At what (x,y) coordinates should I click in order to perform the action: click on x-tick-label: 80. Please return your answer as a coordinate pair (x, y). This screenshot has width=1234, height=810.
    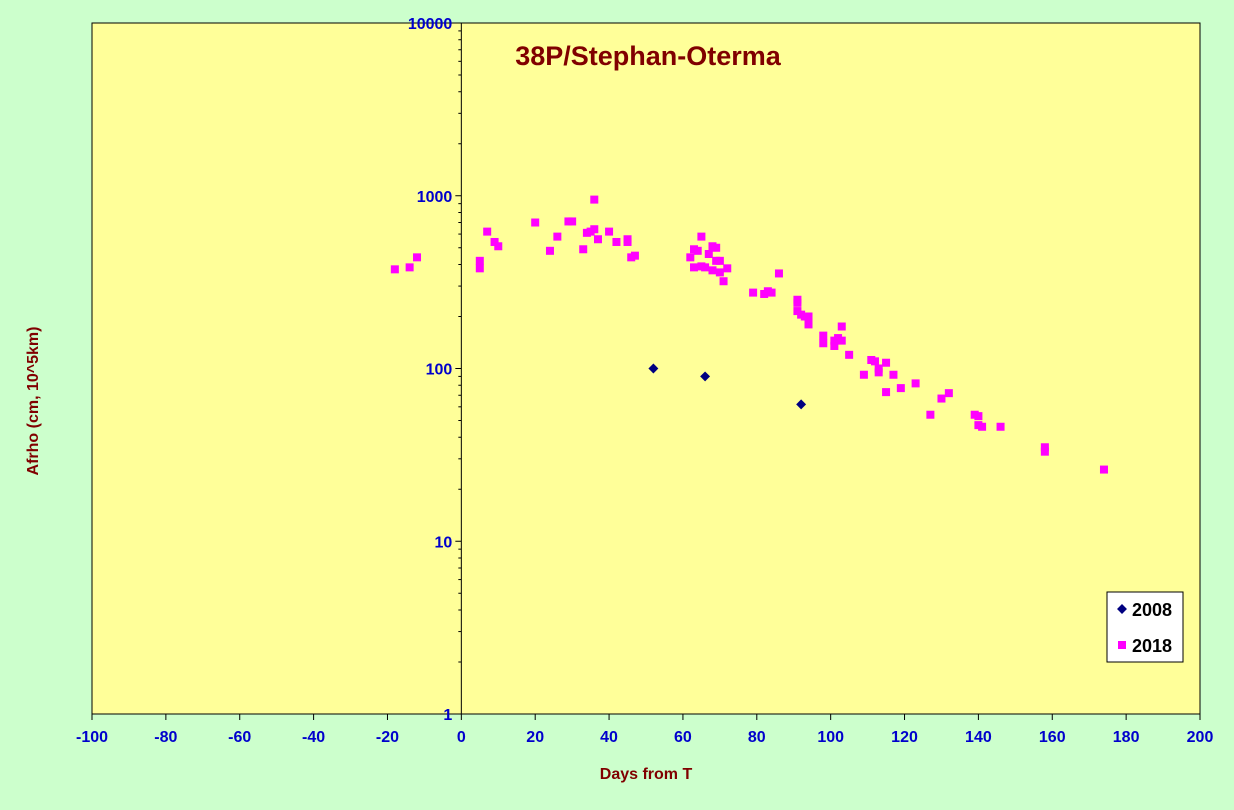
    Looking at the image, I should click on (757, 737).